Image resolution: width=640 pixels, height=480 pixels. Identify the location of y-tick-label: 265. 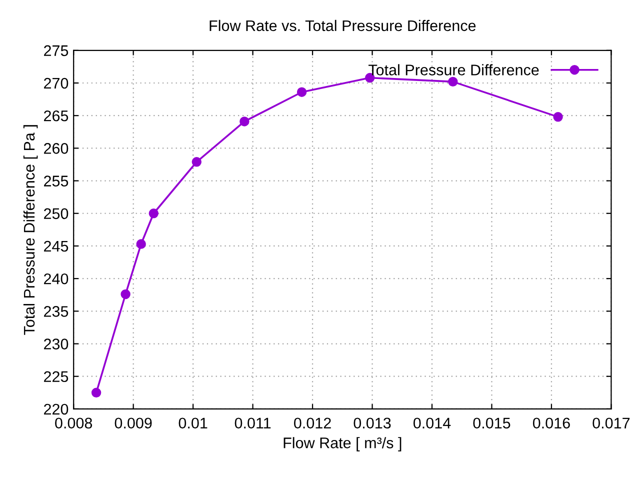
(56, 116).